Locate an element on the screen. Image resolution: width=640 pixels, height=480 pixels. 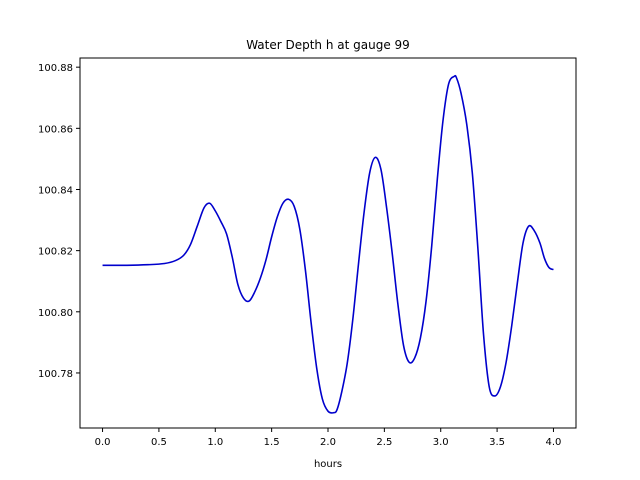
y-axis: 100.78 100.80 100.82 100.84 100.86 100.88 is located at coordinates (59, 221).